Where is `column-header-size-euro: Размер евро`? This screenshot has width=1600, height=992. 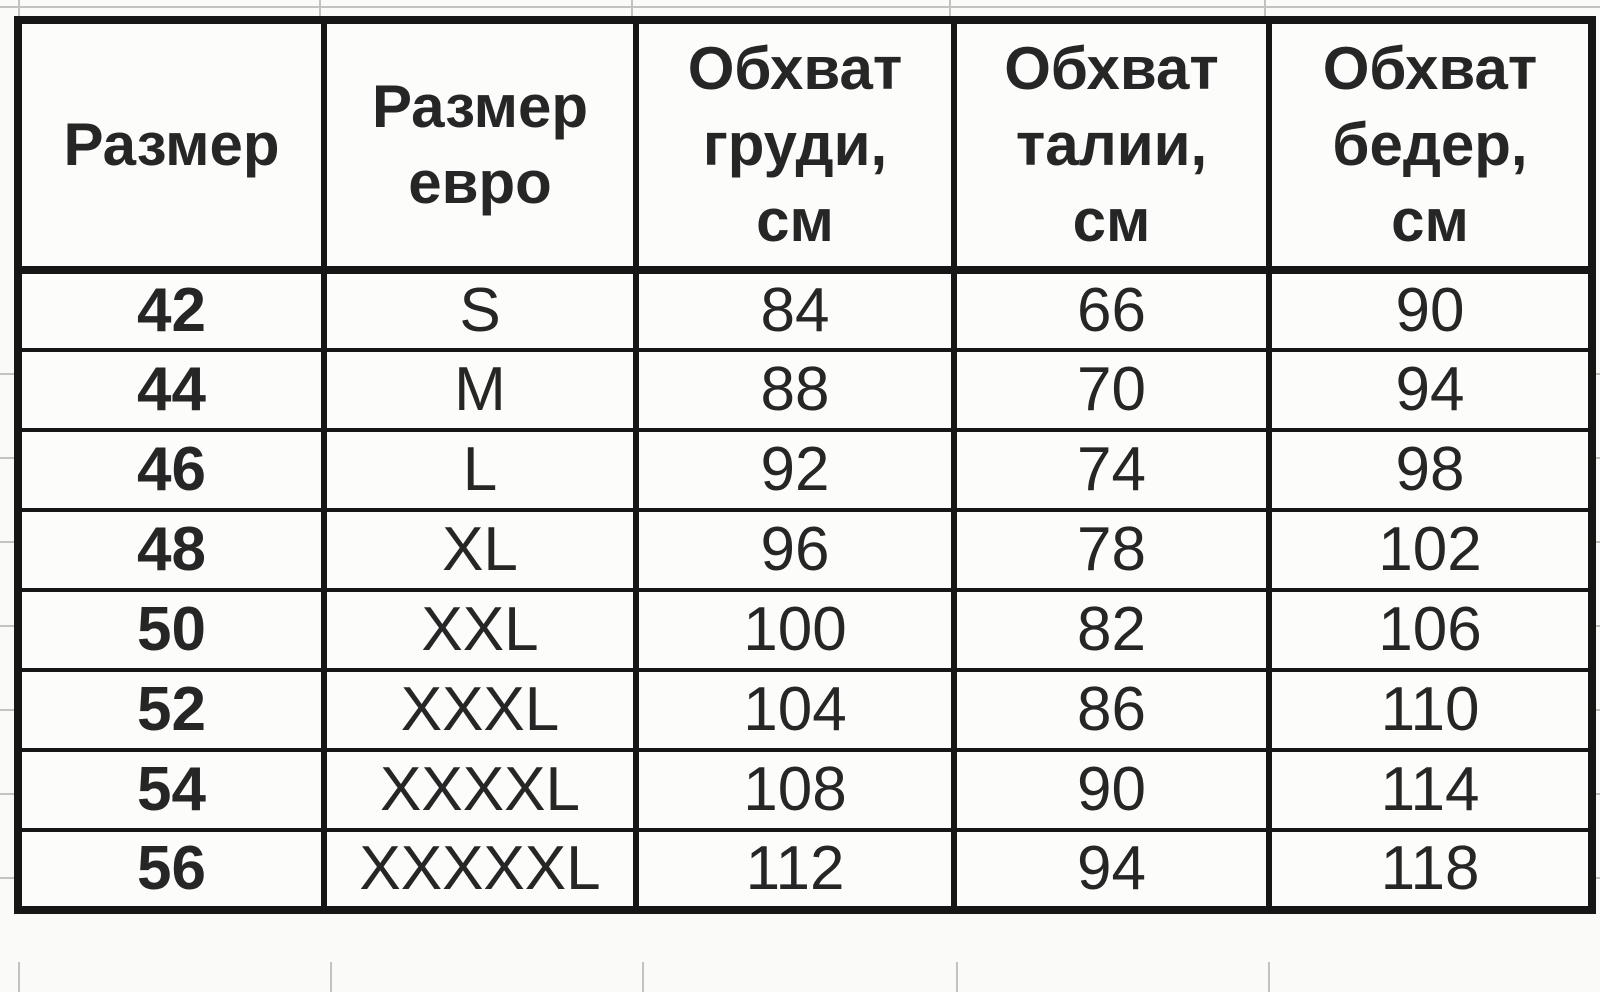 column-header-size-euro: Размер евро is located at coordinates (480, 145).